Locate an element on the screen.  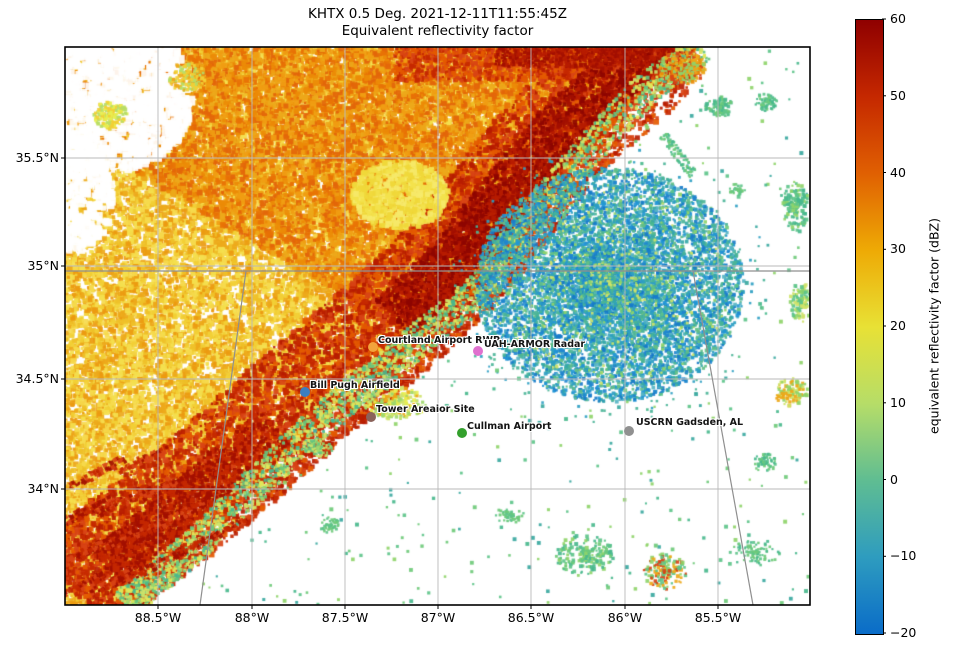
x-tick-label: 86°W is located at coordinates (625, 617).